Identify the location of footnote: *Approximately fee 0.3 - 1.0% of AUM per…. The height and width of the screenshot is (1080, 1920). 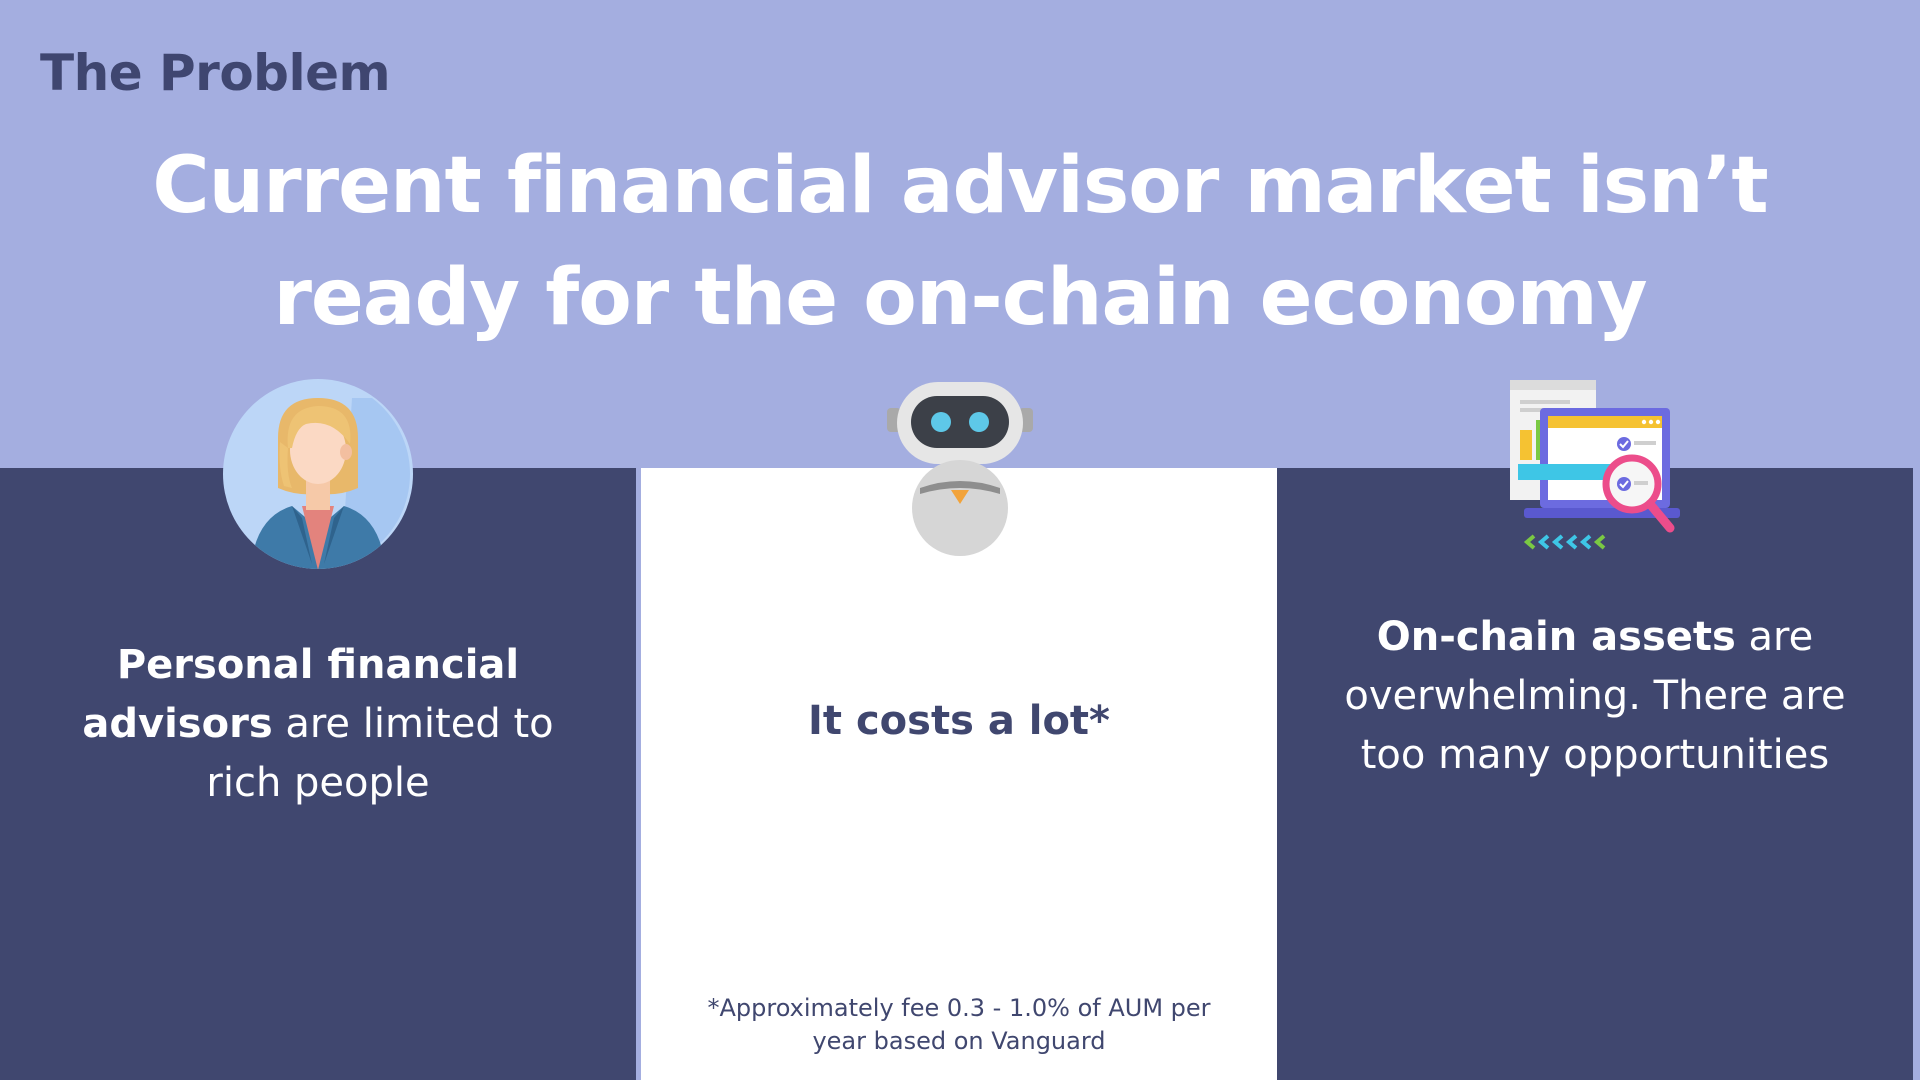
(959, 1024).